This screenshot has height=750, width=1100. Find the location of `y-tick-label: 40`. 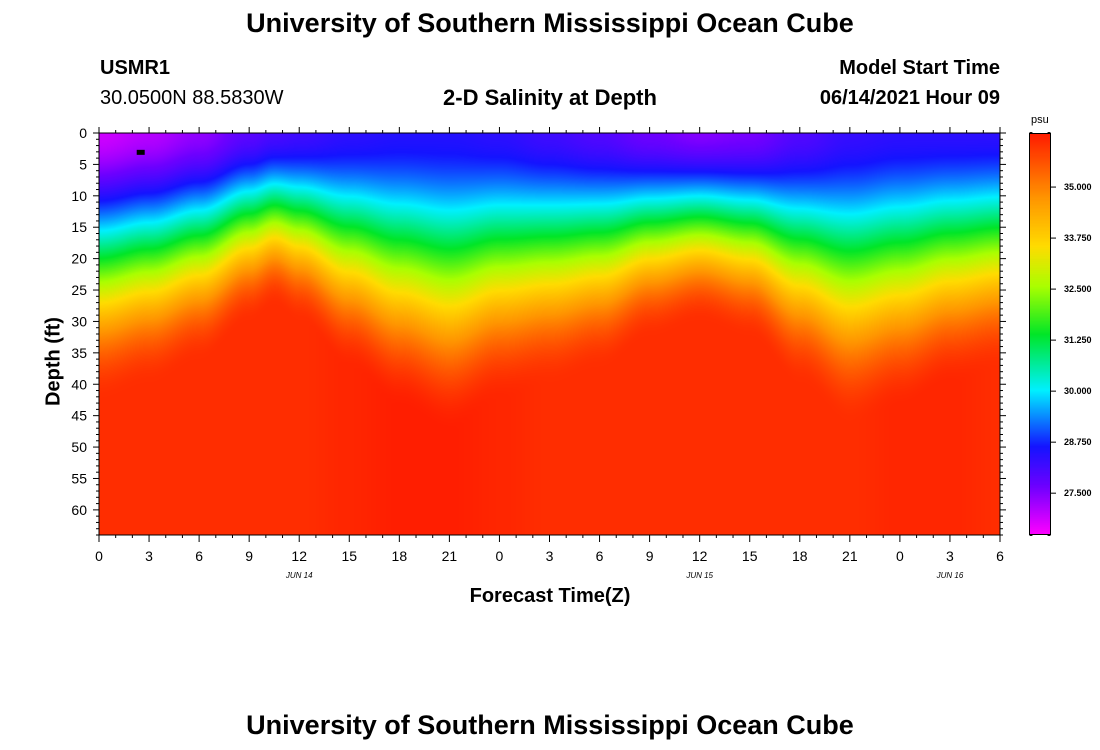

y-tick-label: 40 is located at coordinates (79, 384).